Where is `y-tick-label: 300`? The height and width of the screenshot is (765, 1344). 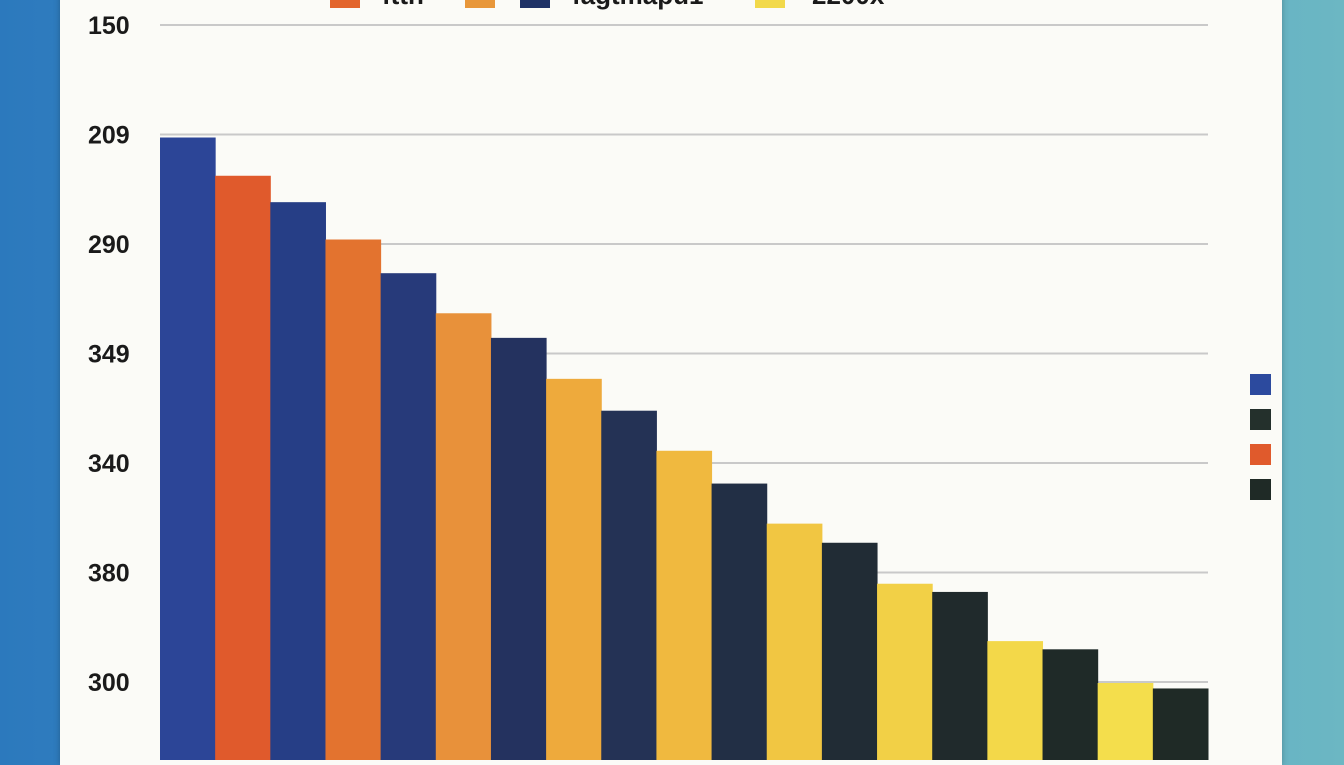 y-tick-label: 300 is located at coordinates (109, 683).